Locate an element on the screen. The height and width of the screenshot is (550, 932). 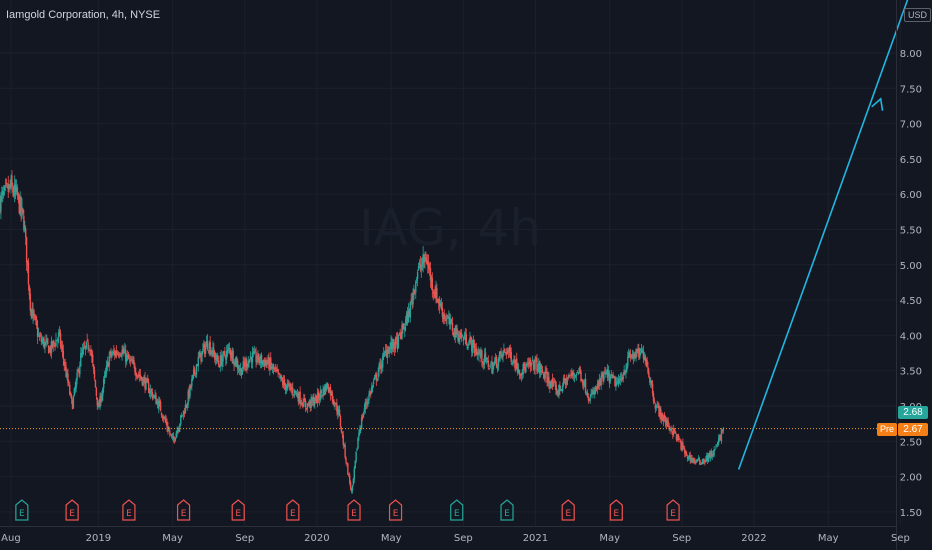
price-tick-label: 8.00 is located at coordinates (911, 54).